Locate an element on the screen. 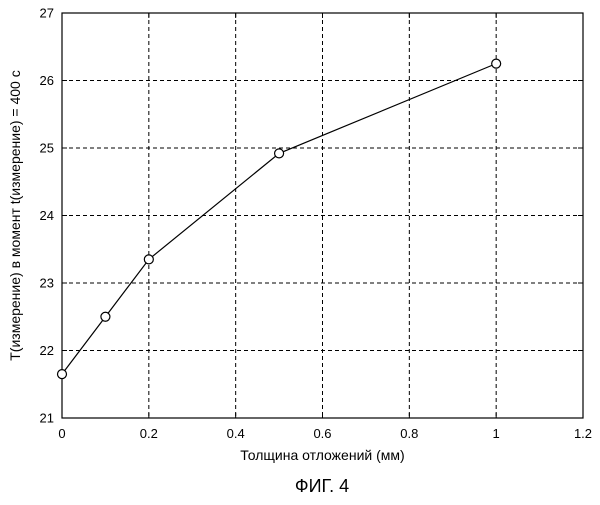 The height and width of the screenshot is (505, 600). x-axis-label: Толщина отложений (мм) is located at coordinates (322, 455).